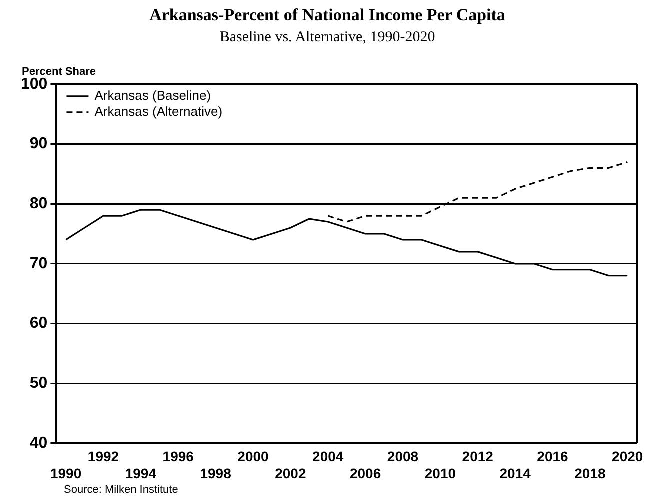  What do you see at coordinates (516, 473) in the screenshot?
I see `x-tick-label: 2014` at bounding box center [516, 473].